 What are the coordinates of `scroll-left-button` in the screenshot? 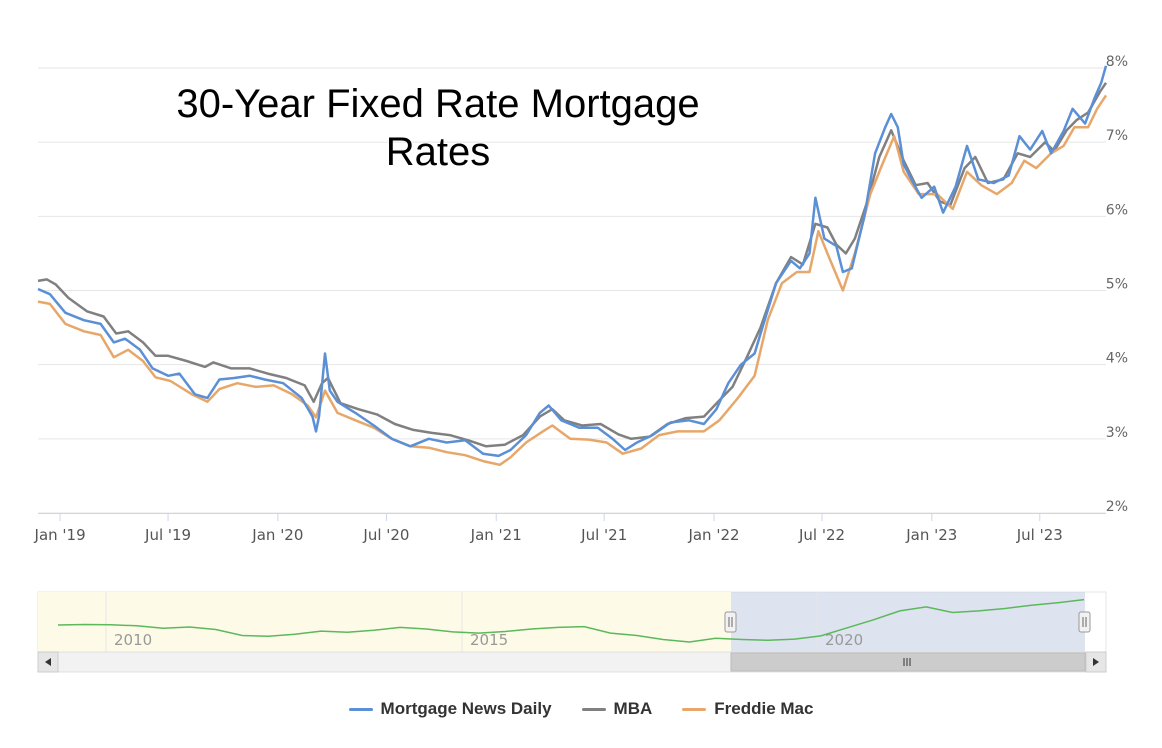 It's located at (48, 662).